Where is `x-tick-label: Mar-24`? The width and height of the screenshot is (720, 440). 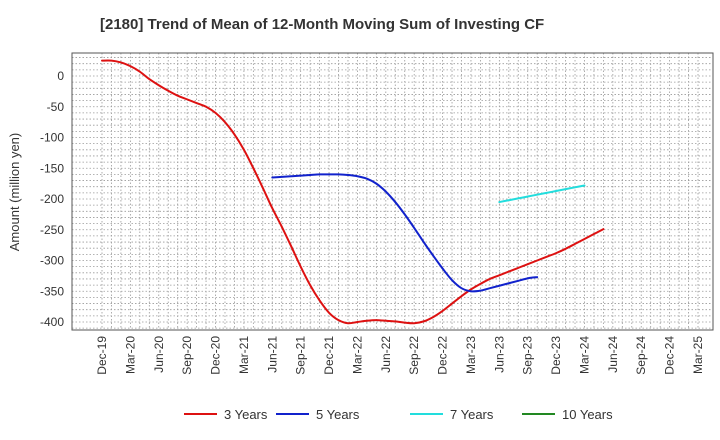 x-tick-label: Mar-24 is located at coordinates (584, 355).